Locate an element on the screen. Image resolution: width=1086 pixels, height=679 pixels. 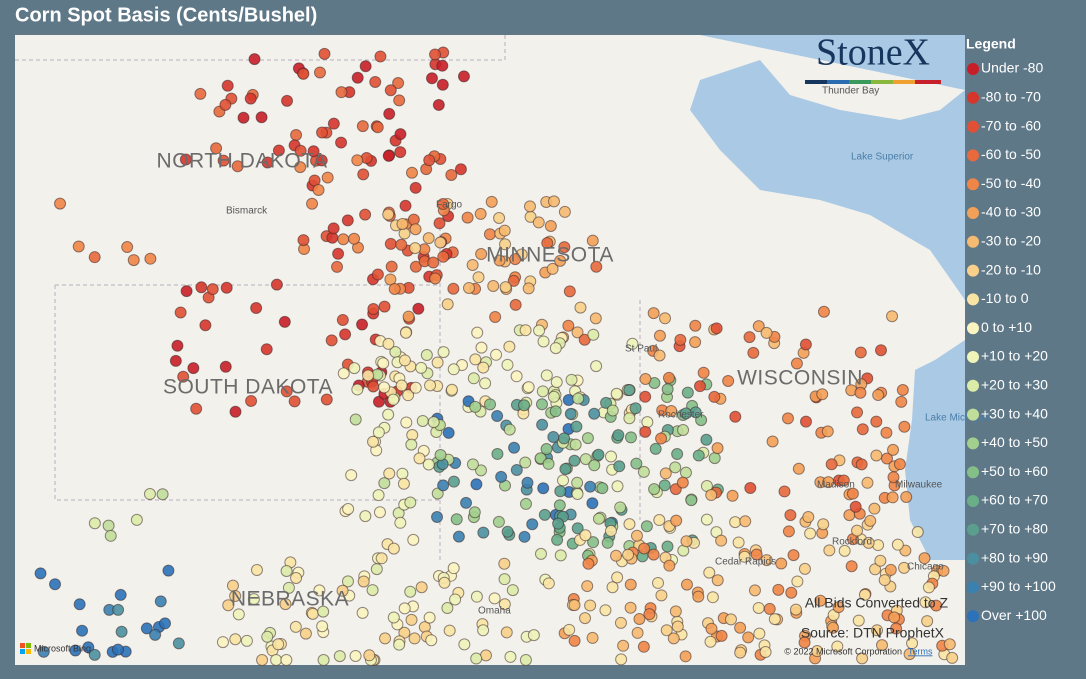
legend-swatch is located at coordinates (973, 69).